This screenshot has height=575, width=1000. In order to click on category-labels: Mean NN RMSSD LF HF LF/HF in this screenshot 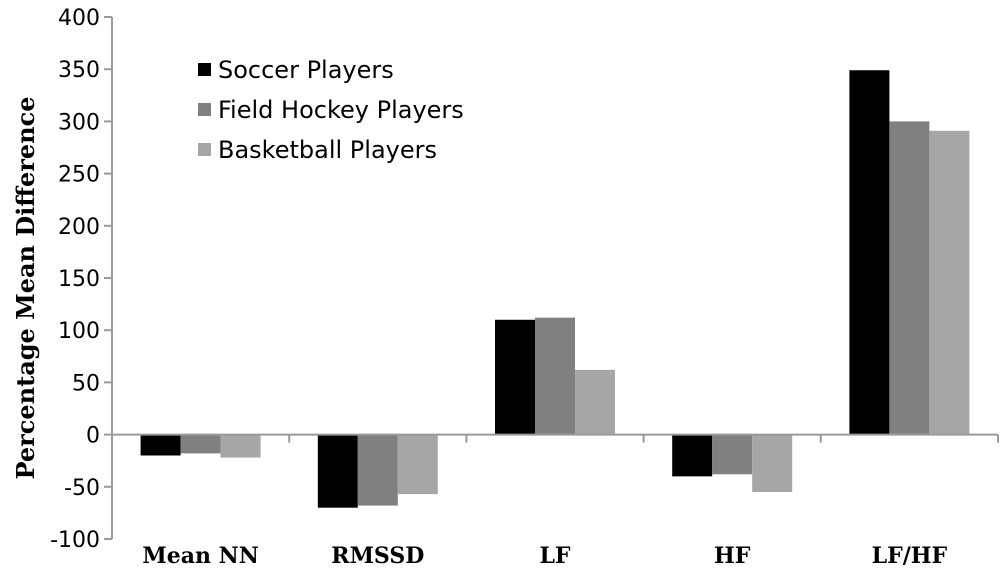, I will do `click(544, 556)`.